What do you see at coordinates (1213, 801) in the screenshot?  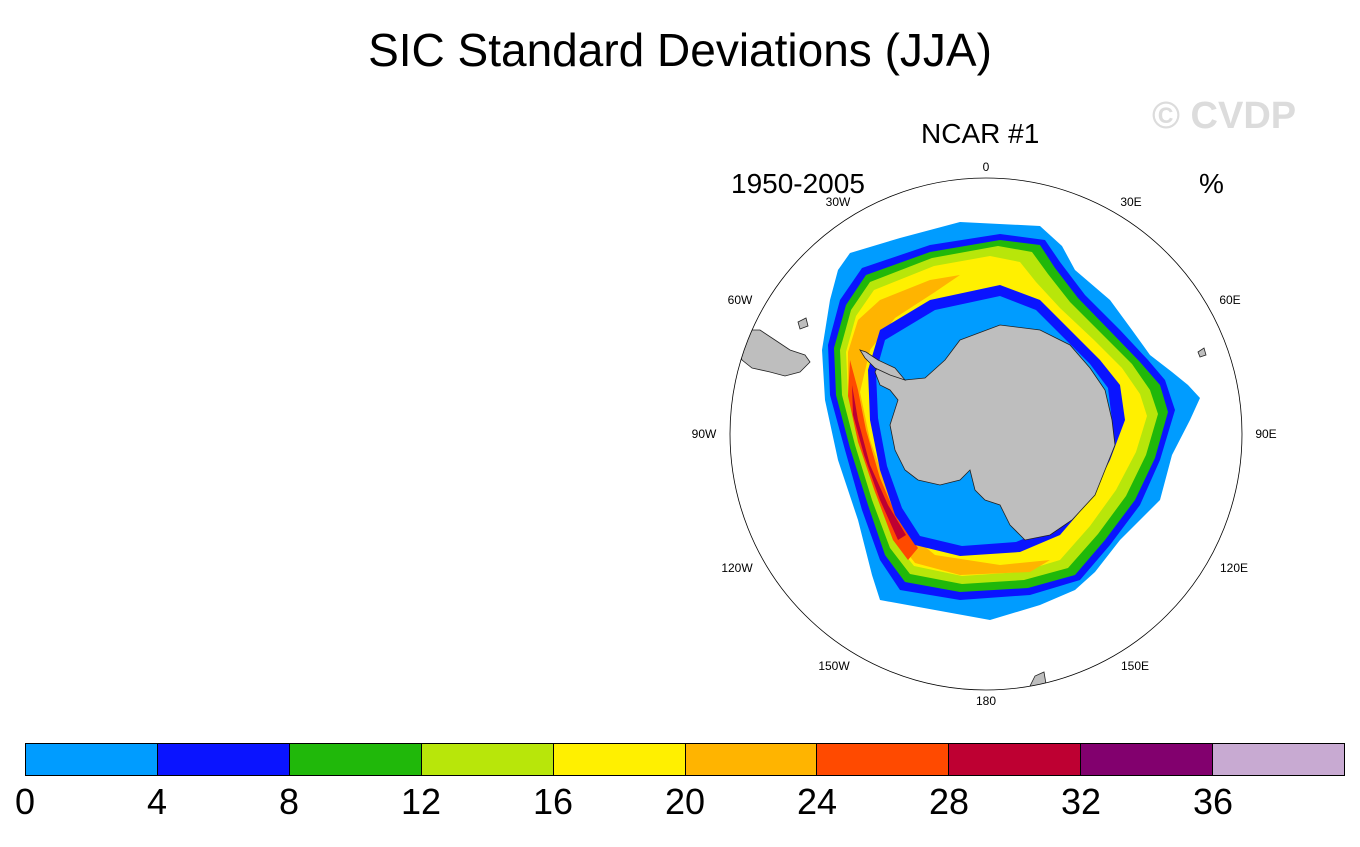 I see `colorbar-tick-label: 36` at bounding box center [1213, 801].